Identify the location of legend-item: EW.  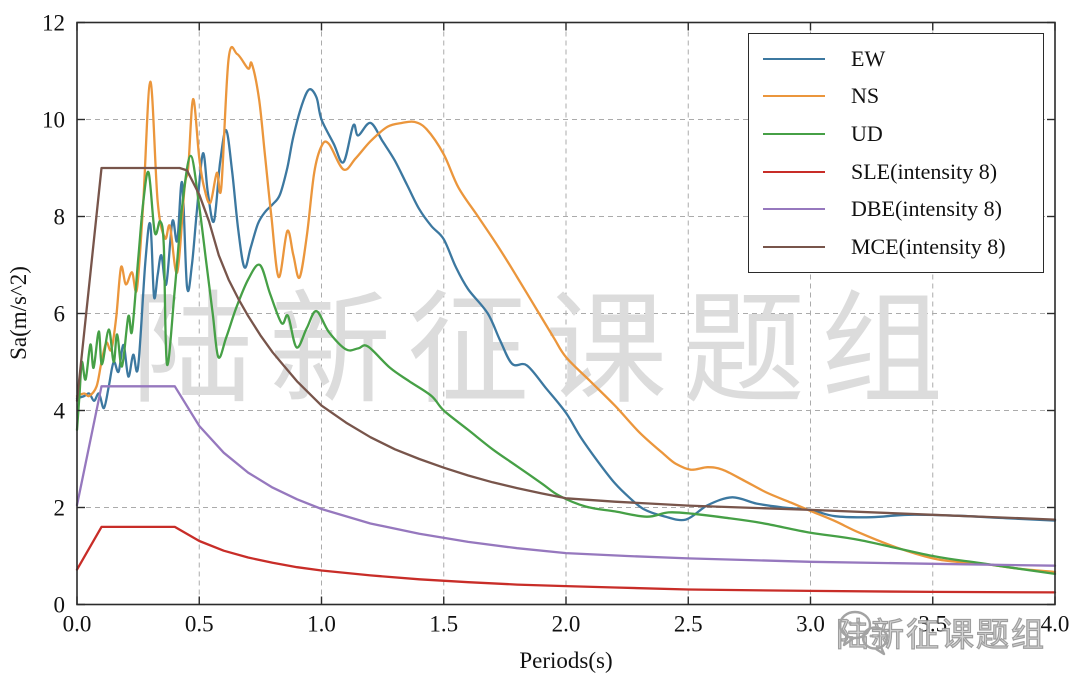
(896, 59).